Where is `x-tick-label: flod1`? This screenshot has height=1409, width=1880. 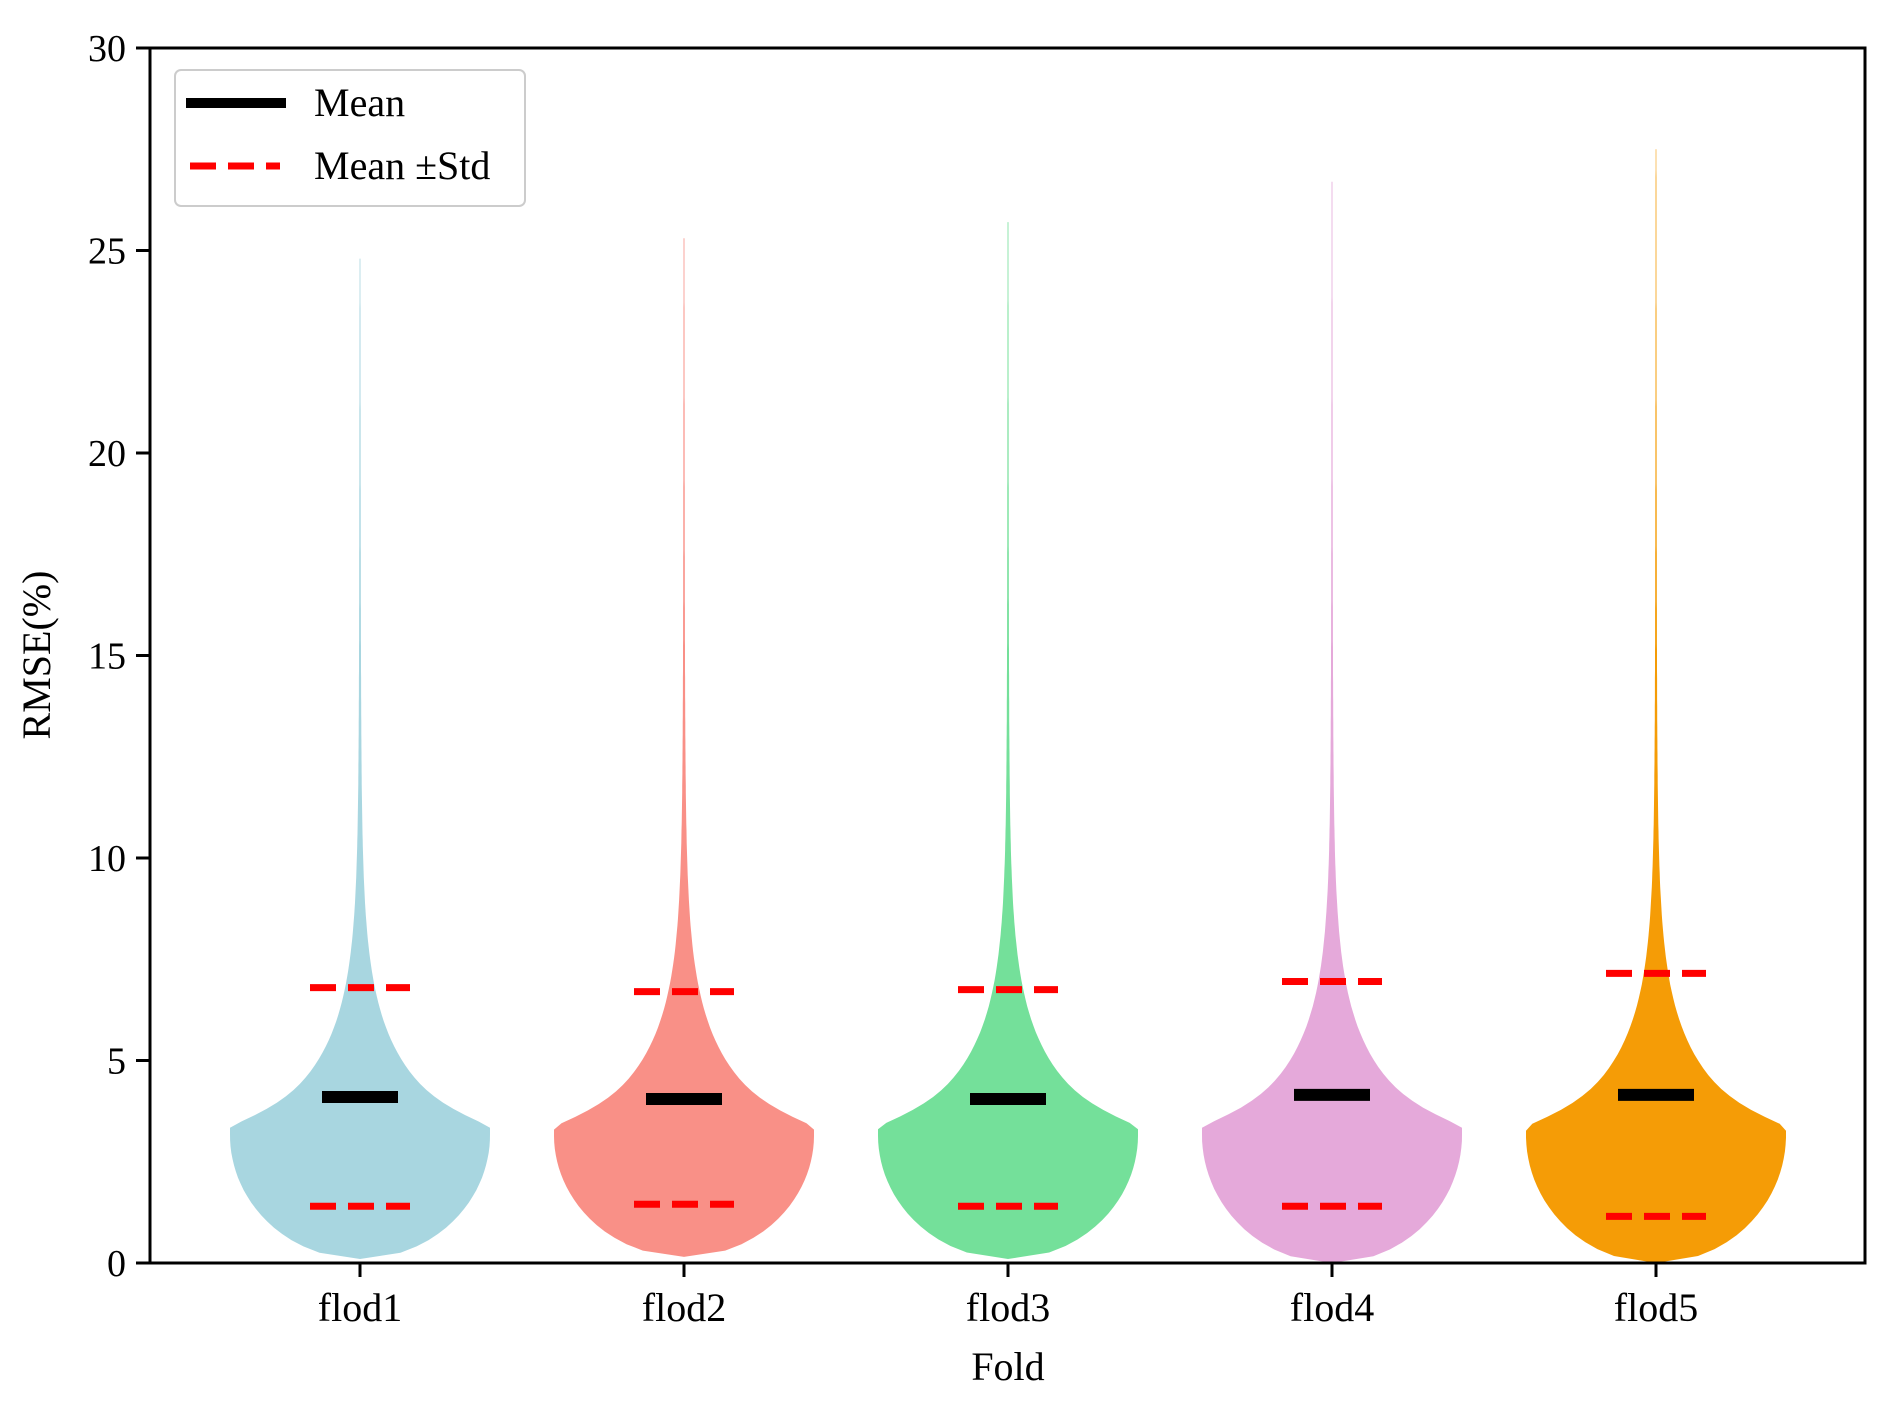 x-tick-label: flod1 is located at coordinates (360, 1307).